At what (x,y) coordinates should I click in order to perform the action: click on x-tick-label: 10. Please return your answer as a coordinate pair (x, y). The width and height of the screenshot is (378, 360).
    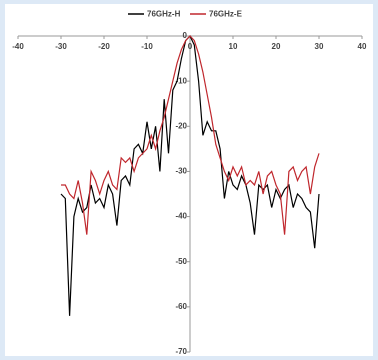
    Looking at the image, I should click on (233, 46).